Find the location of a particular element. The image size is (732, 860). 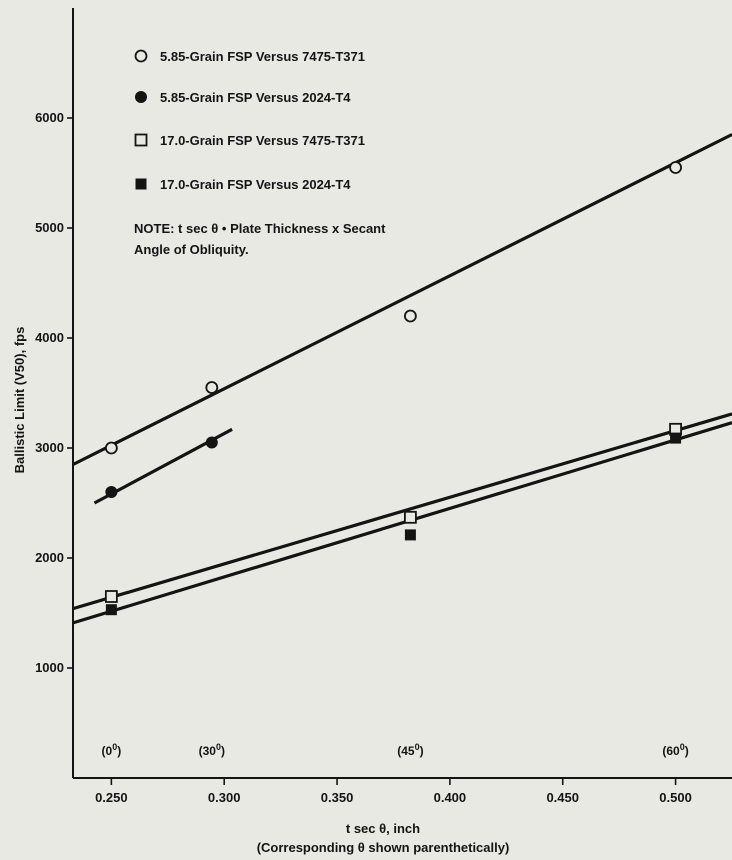

x-tick-label-1: 0.300 is located at coordinates (224, 797).